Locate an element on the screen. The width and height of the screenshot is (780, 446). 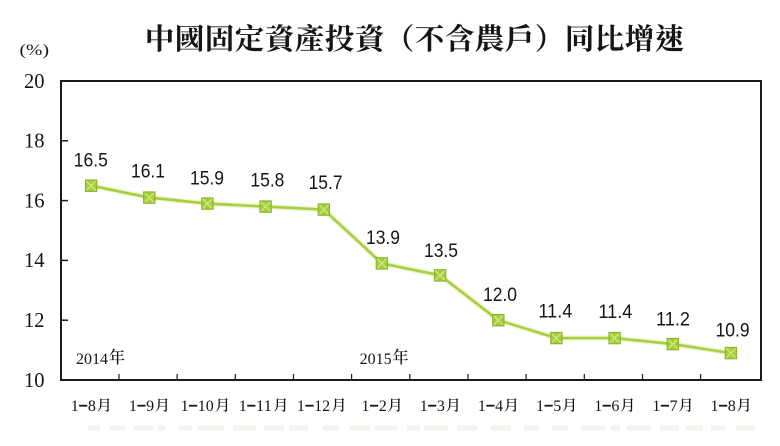
svg-text: 2 is located at coordinates (383, 406).